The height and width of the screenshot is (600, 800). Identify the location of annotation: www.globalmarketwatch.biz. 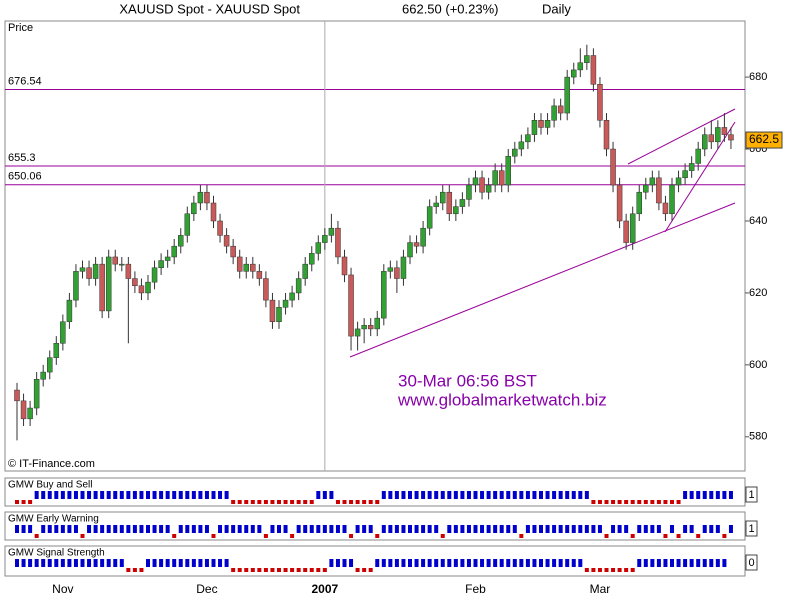
(502, 399).